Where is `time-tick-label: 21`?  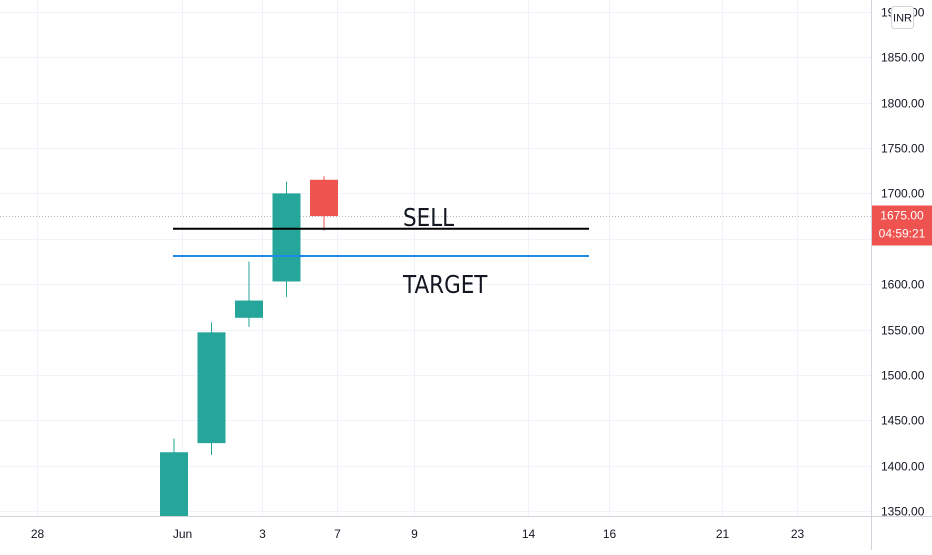 time-tick-label: 21 is located at coordinates (723, 534).